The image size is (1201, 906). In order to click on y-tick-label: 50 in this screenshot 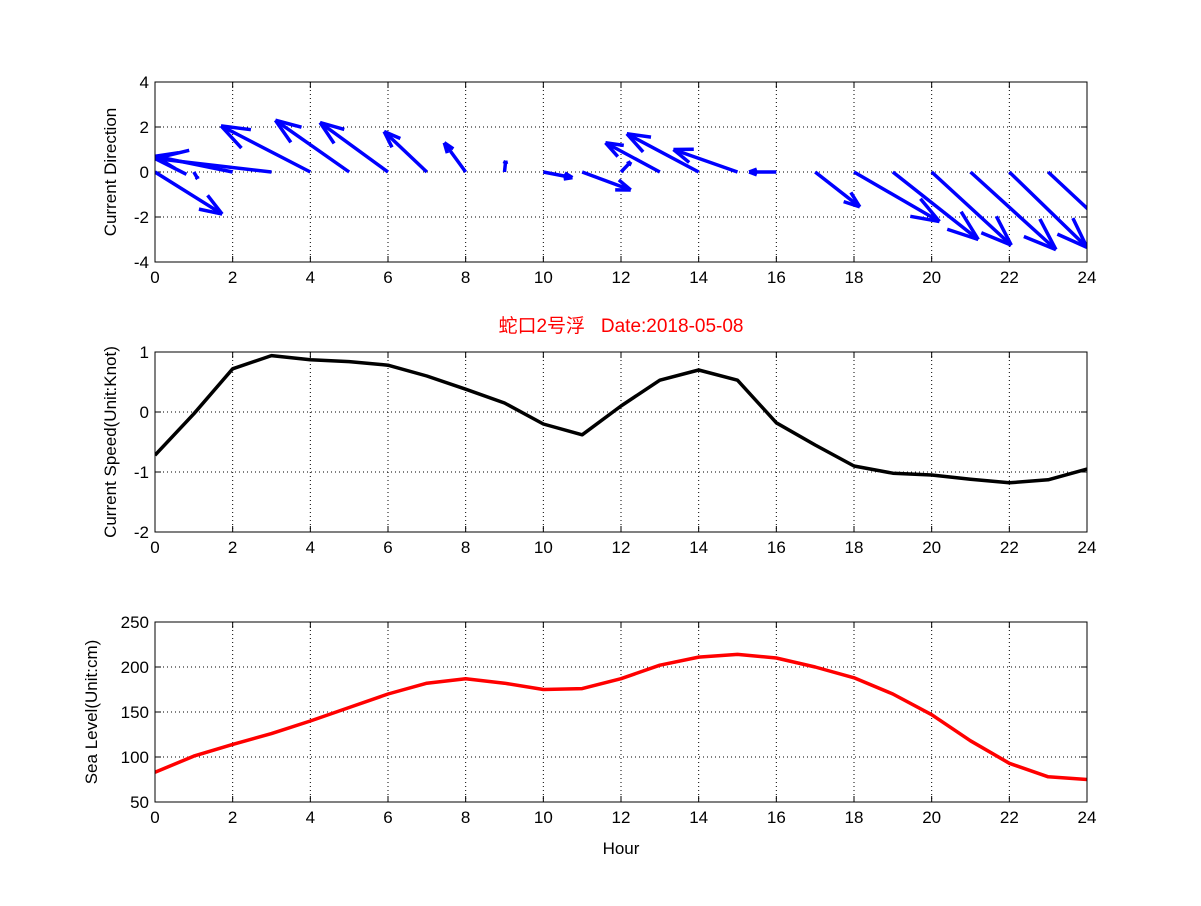, I will do `click(139, 802)`.